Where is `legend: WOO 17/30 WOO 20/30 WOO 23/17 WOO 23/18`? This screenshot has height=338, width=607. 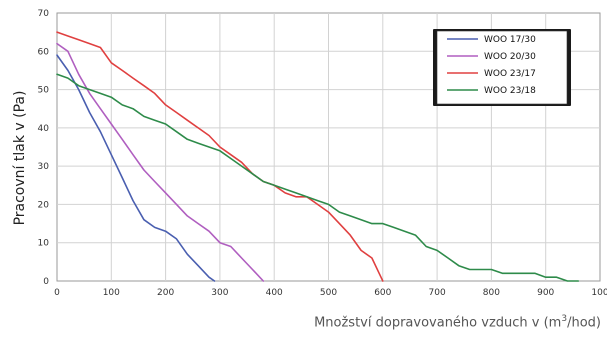 legend: WOO 17/30 WOO 20/30 WOO 23/17 WOO 23/18 is located at coordinates (502, 67).